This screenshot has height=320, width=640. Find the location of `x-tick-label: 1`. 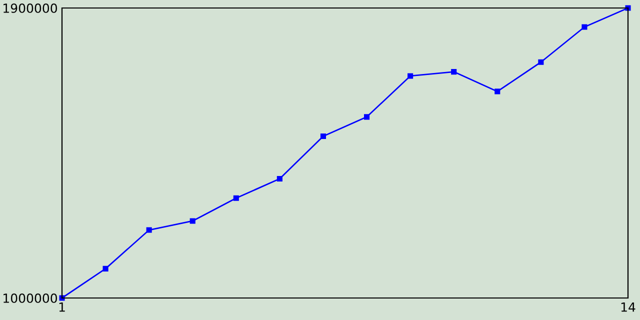

x-tick-label: 1 is located at coordinates (62, 307).